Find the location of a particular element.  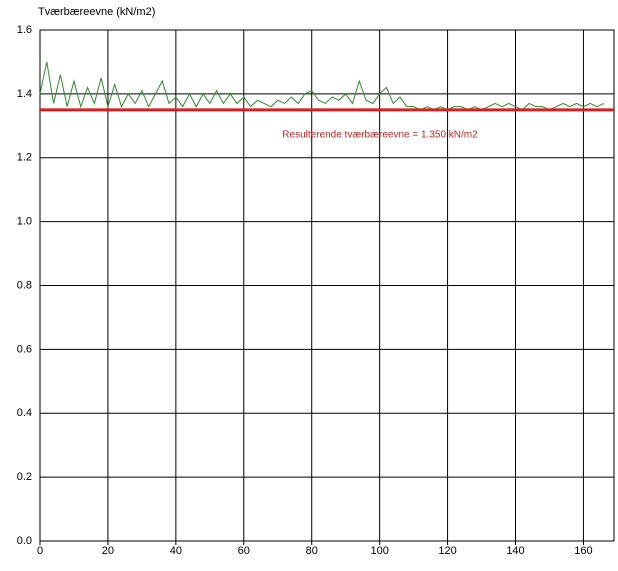

x-tick-label: 80 is located at coordinates (312, 551).